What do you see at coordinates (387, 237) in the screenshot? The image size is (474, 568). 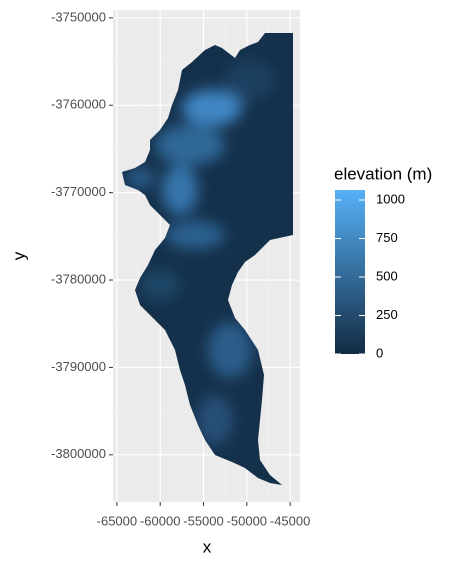 I see `legend-label: 750` at bounding box center [387, 237].